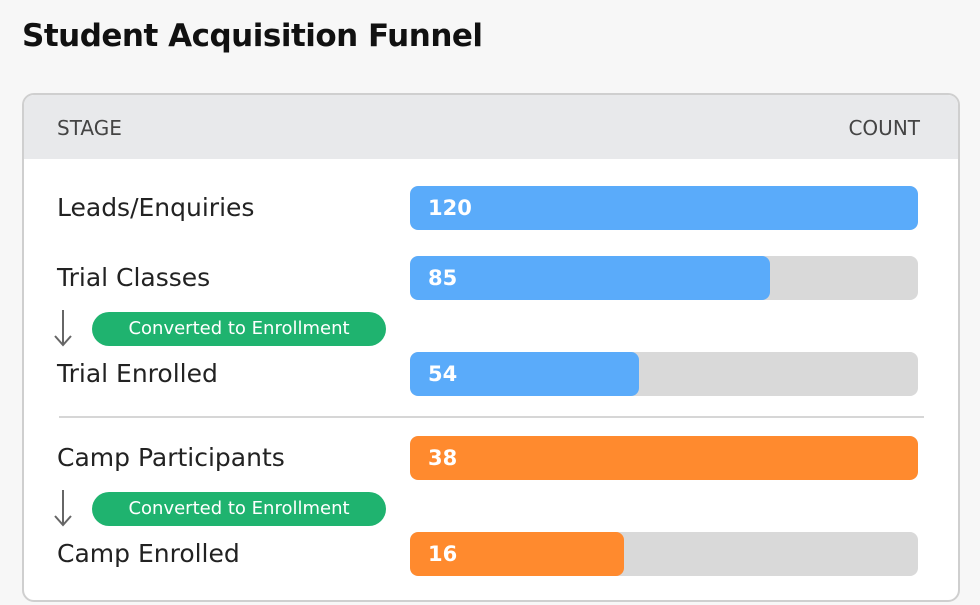 This screenshot has width=980, height=605. I want to click on stage-label: Leads/Enquiries, so click(156, 207).